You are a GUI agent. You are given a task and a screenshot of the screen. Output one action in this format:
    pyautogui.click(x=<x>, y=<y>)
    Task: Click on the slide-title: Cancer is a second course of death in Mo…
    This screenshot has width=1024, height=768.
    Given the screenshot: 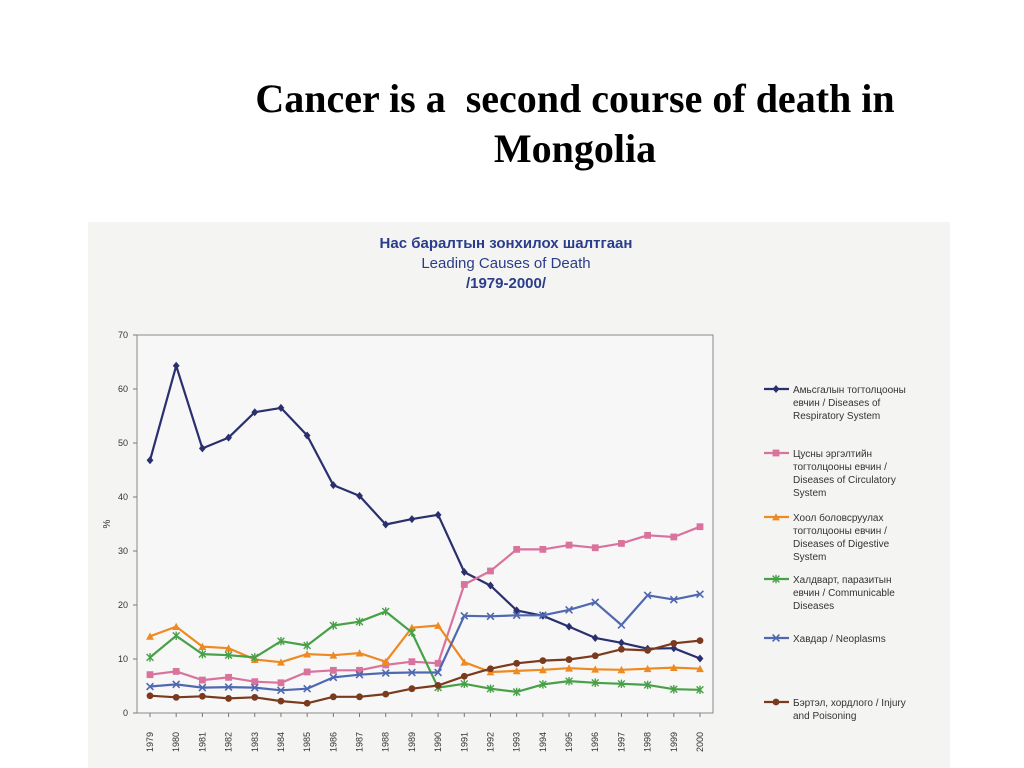 What is the action you would take?
    pyautogui.click(x=575, y=124)
    